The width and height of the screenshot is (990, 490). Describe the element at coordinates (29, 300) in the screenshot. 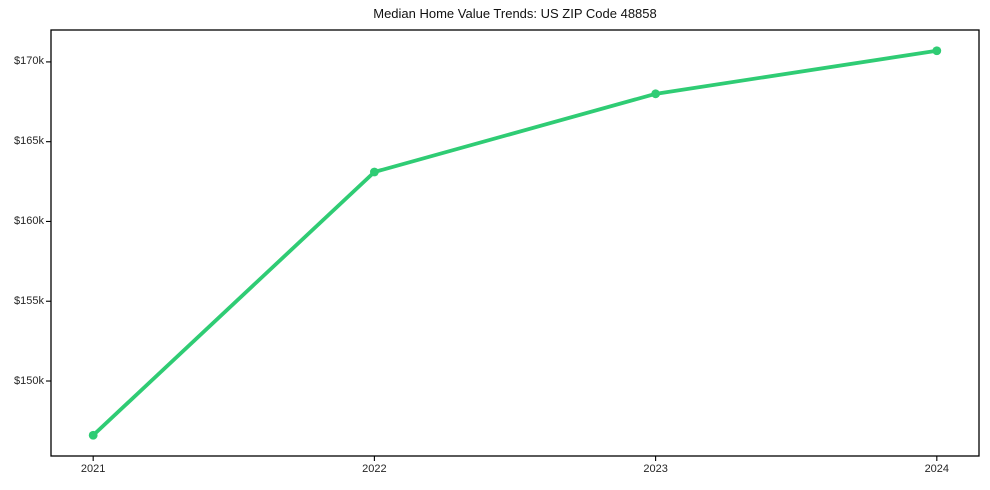

I see `y-tick-label: $155k` at that location.